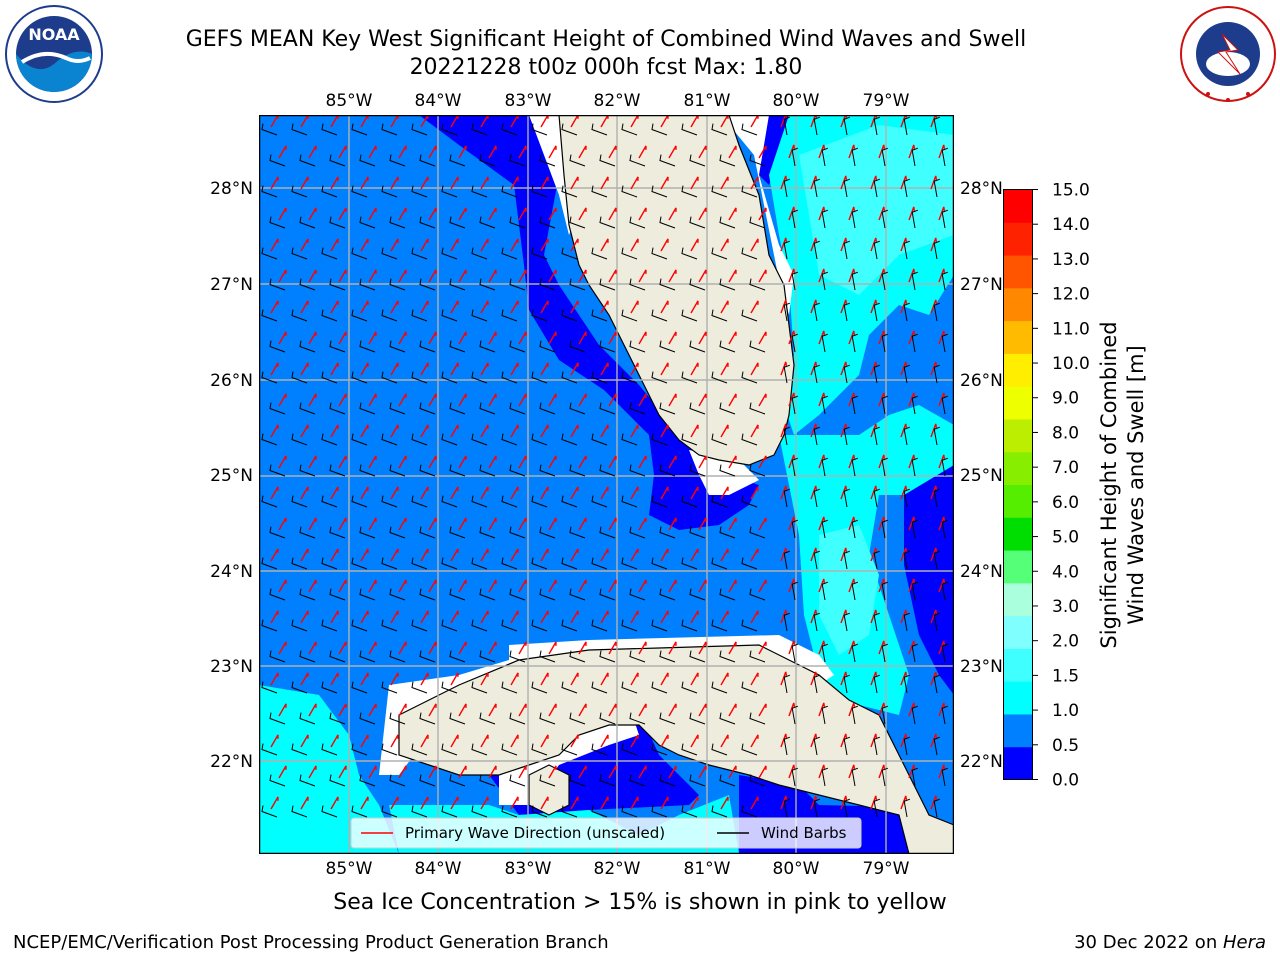 The width and height of the screenshot is (1280, 960). What do you see at coordinates (606, 67) in the screenshot?
I see `chart-subtitle: 20221228 t00z 000h fcst Max: 1.80` at bounding box center [606, 67].